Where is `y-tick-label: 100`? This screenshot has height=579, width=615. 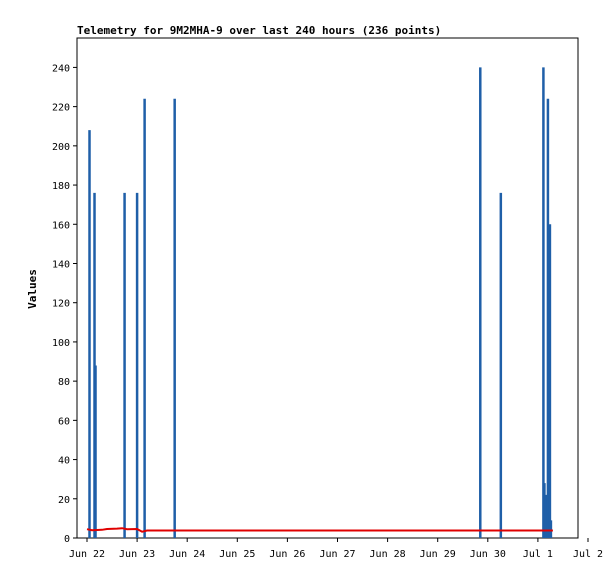 y-tick-label: 100 is located at coordinates (61, 343).